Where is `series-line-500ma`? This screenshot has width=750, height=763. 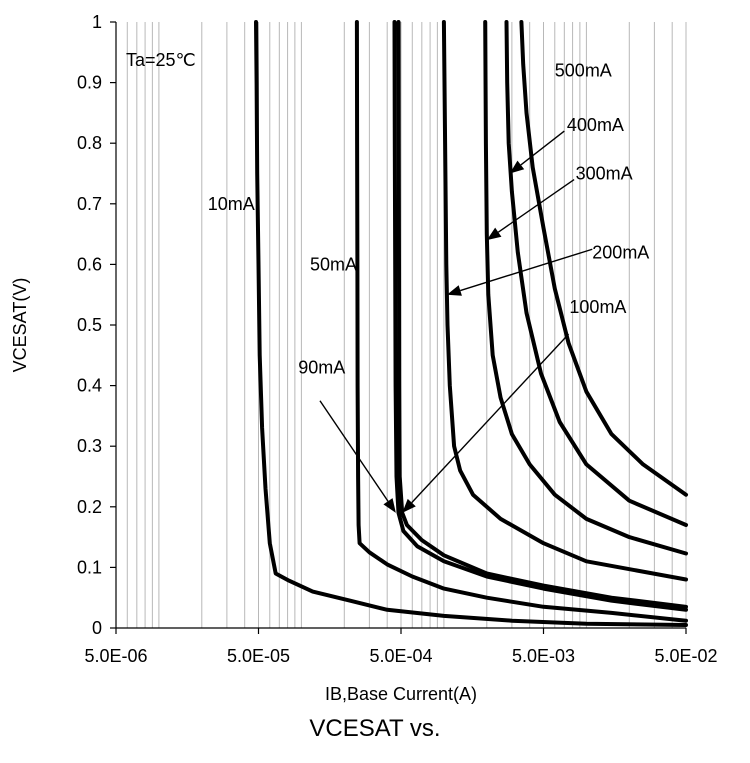
series-line-500ma is located at coordinates (603, 258).